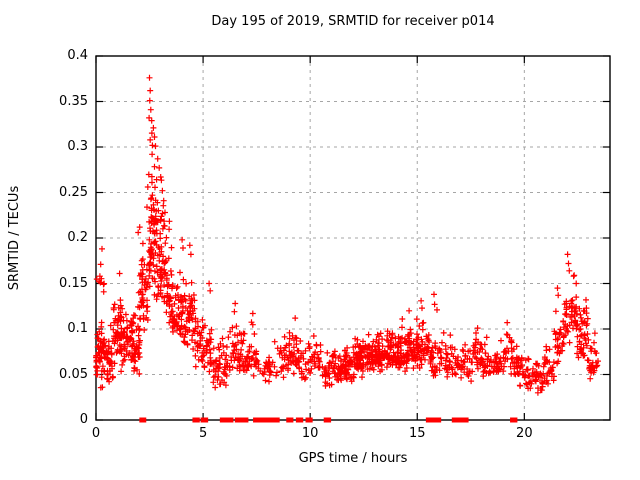  Describe the element at coordinates (96, 433) in the screenshot. I see `x-tick-label: 0` at that location.